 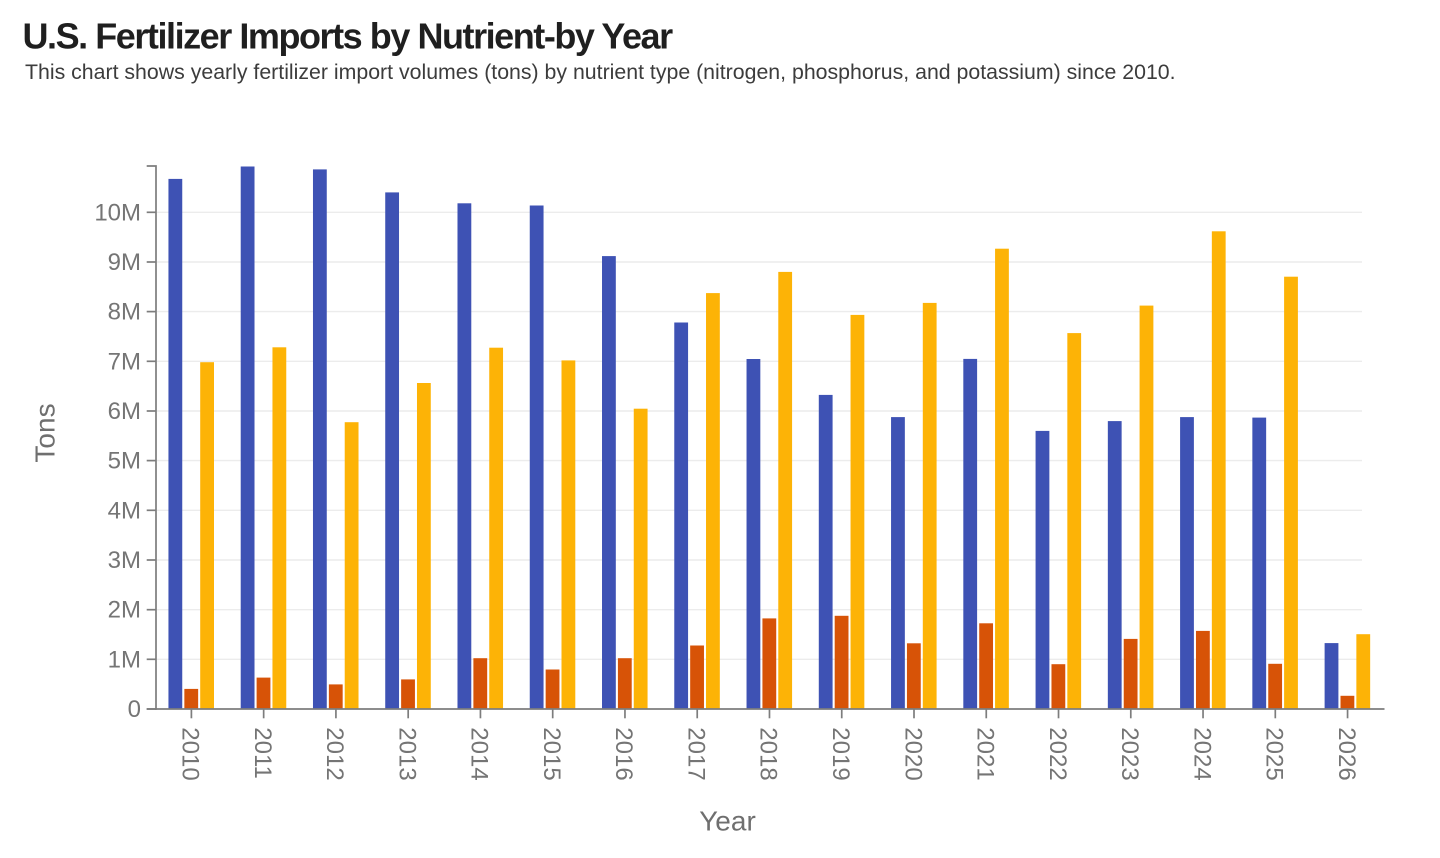 What do you see at coordinates (1274, 753) in the screenshot?
I see `svg-text: 2025` at bounding box center [1274, 753].